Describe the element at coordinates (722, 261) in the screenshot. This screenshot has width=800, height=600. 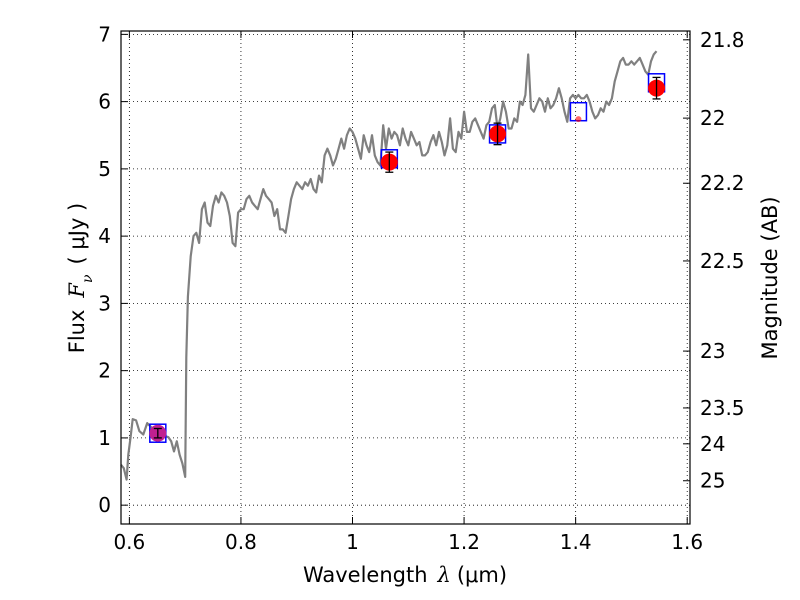
I see `y2-tick-label: 22.5` at that location.